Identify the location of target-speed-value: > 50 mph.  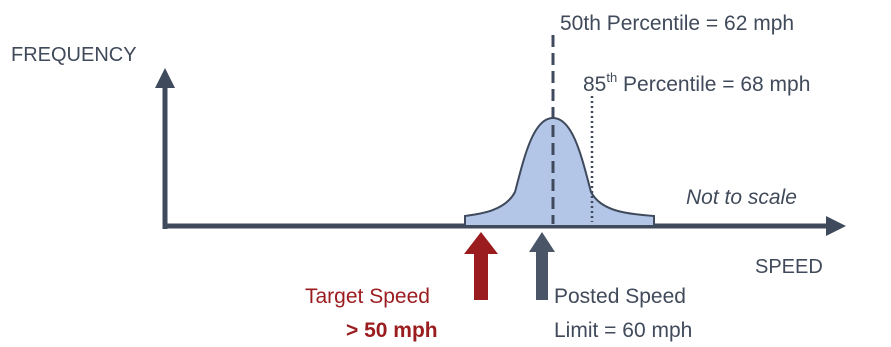
(392, 330).